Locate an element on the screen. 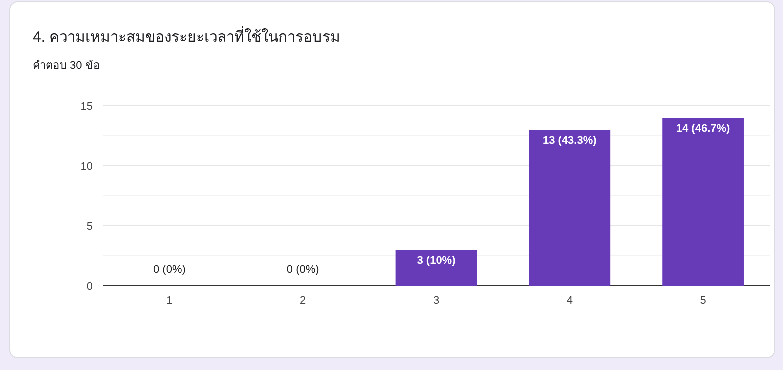 The height and width of the screenshot is (370, 783). x-tick-label: 4 is located at coordinates (569, 301).